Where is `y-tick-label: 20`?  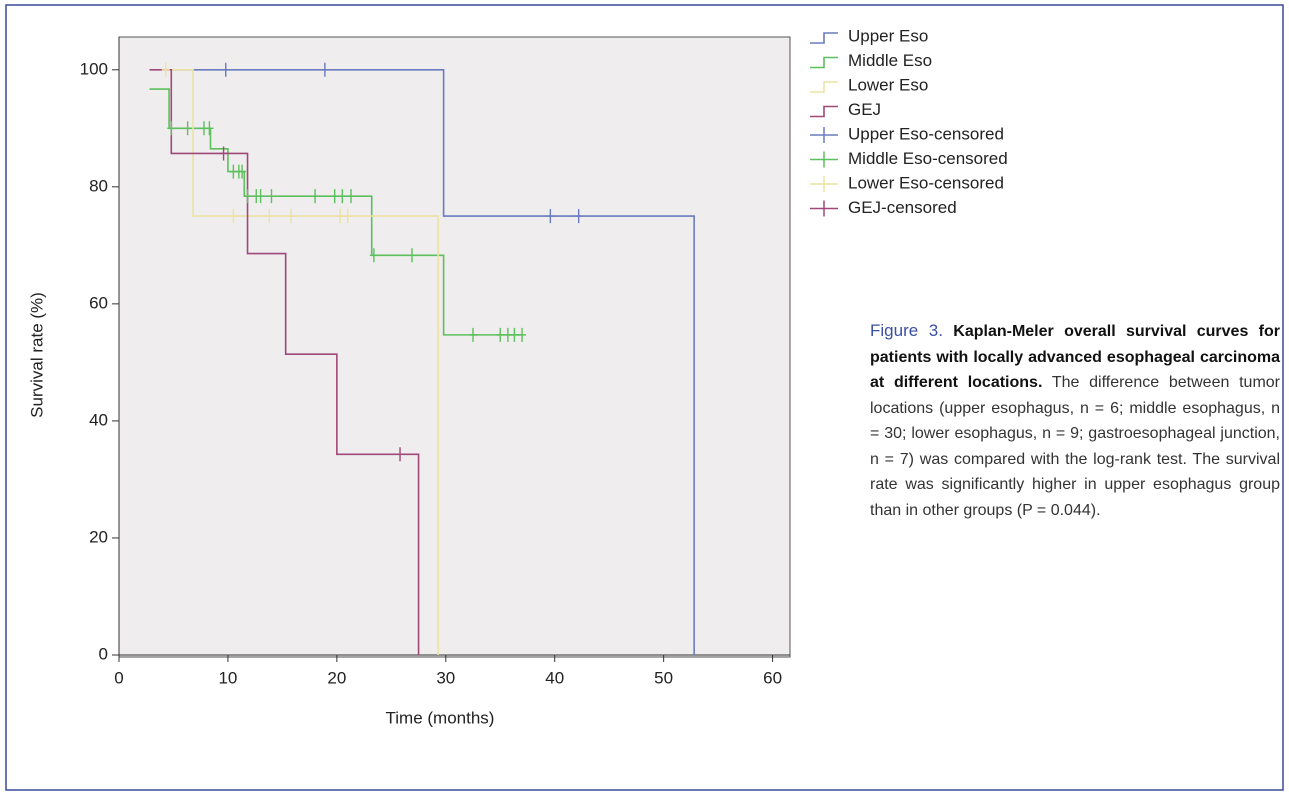
y-tick-label: 20 is located at coordinates (98, 536).